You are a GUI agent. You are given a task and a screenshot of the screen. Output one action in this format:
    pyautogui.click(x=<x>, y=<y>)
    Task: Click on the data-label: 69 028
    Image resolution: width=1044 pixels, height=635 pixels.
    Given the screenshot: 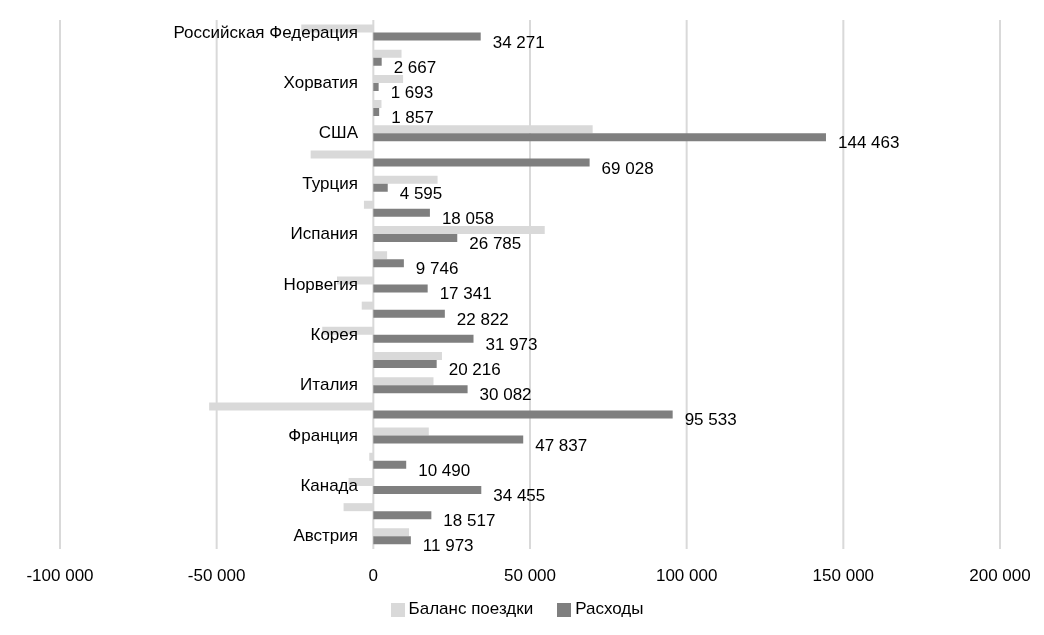 What is the action you would take?
    pyautogui.click(x=627, y=168)
    